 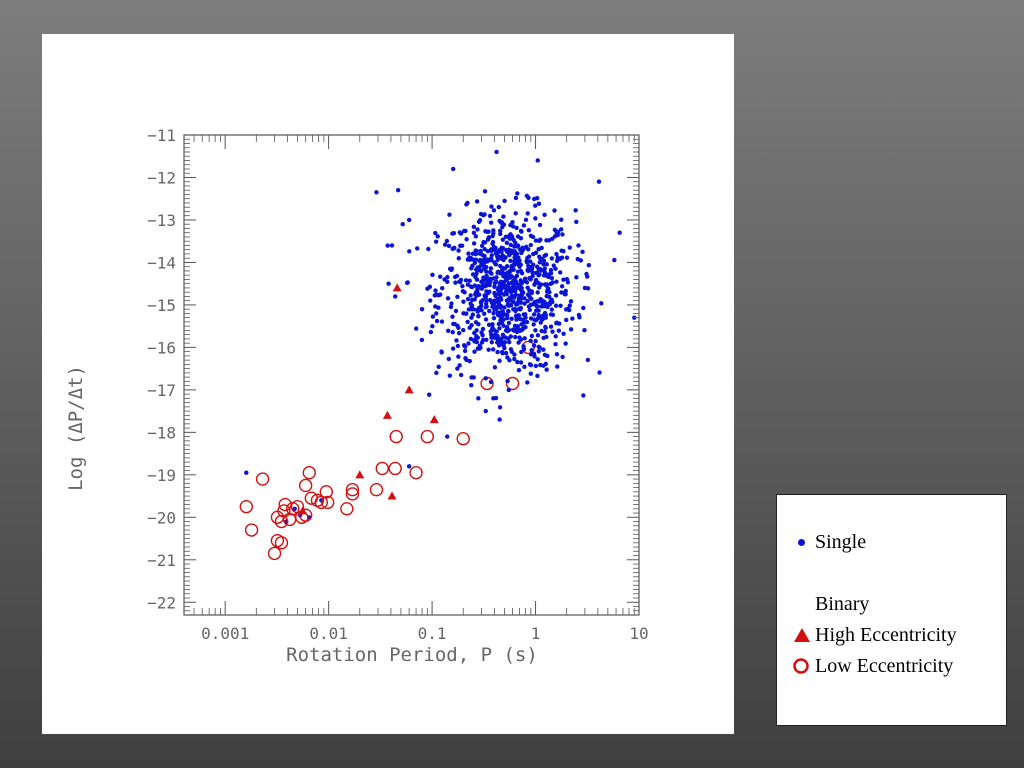 What do you see at coordinates (161, 347) in the screenshot?
I see `y-tick-label: −16` at bounding box center [161, 347].